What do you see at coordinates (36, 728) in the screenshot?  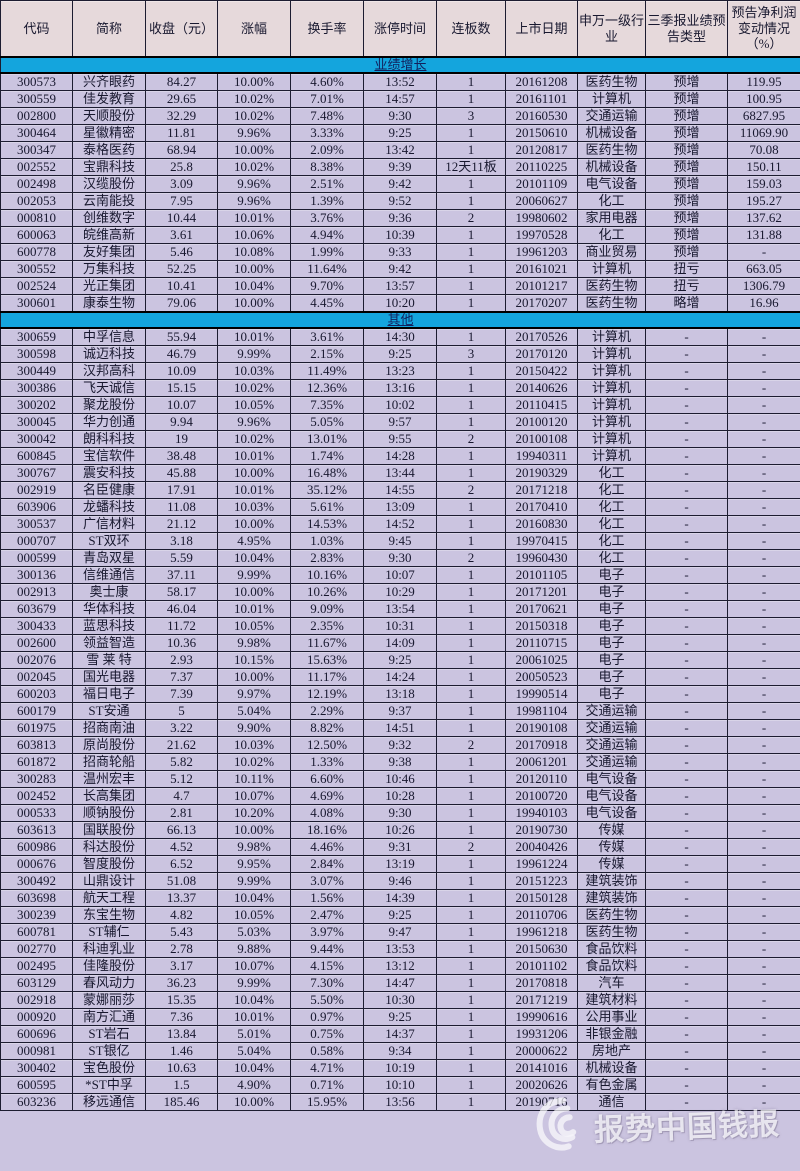 I see `table-cell: 601975` at bounding box center [36, 728].